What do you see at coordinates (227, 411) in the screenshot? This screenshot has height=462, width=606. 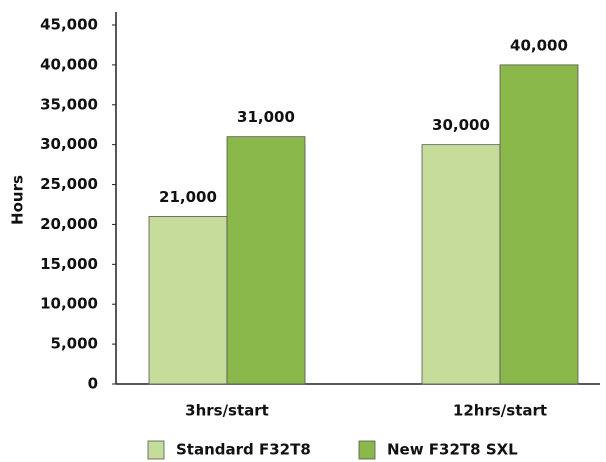 I see `x-tick-label: 3hrs/start` at bounding box center [227, 411].